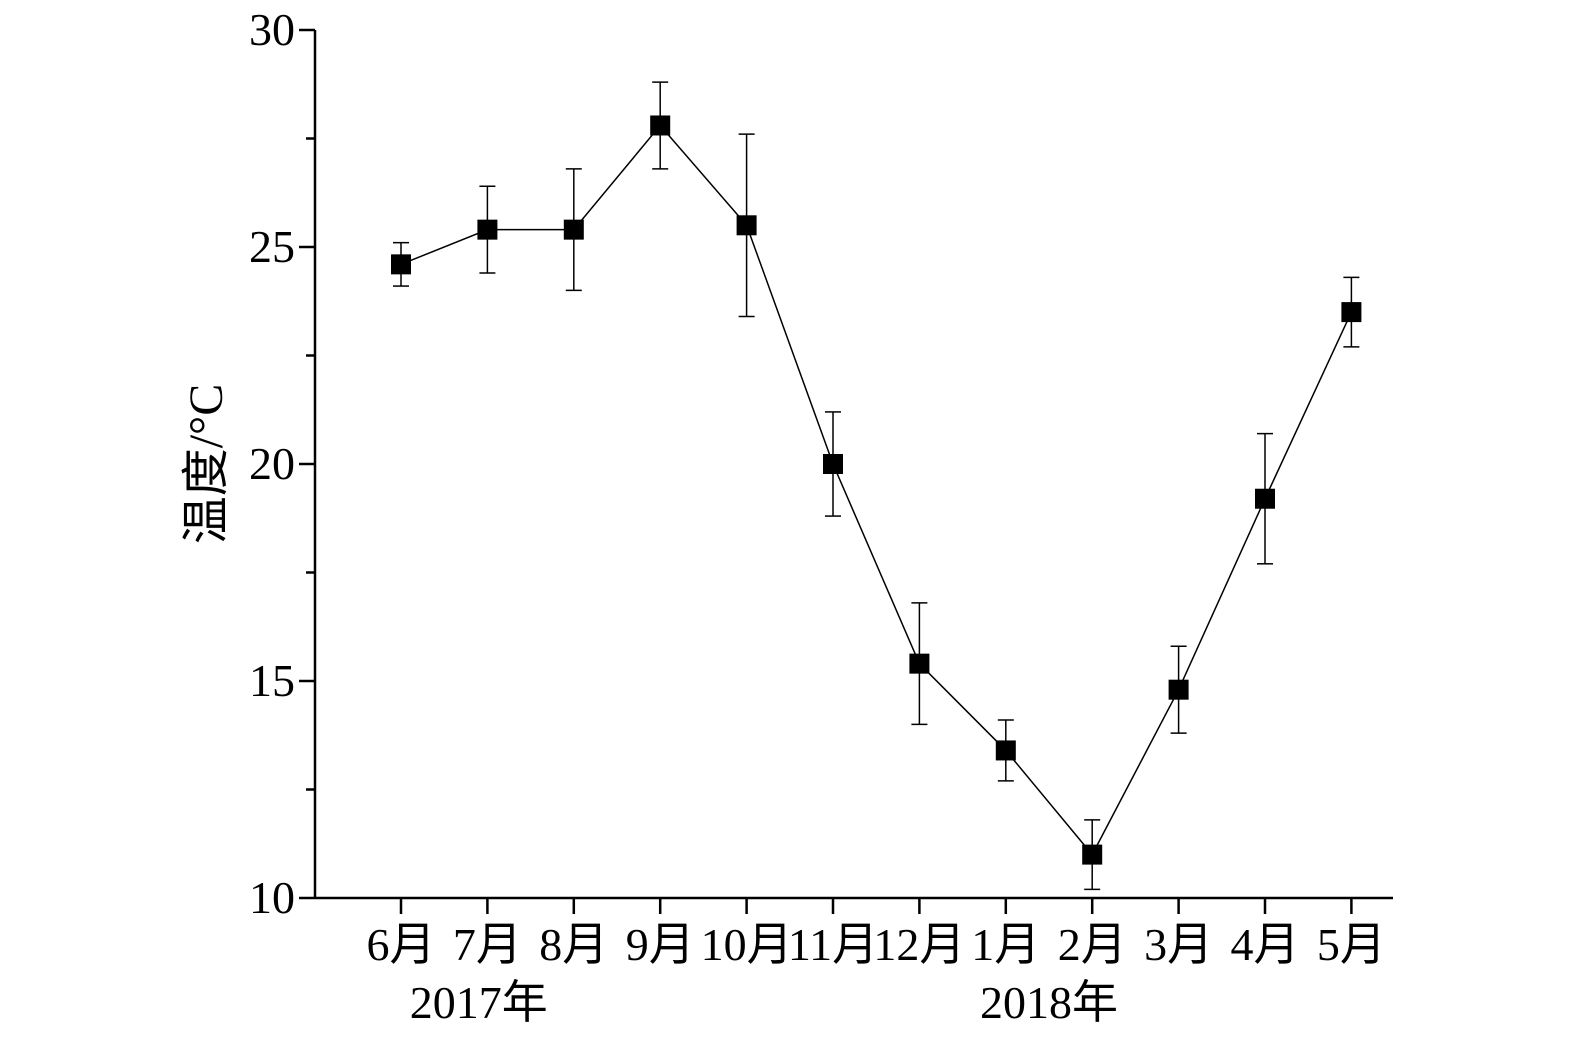 The height and width of the screenshot is (1045, 1575). What do you see at coordinates (833, 944) in the screenshot?
I see `x-tick-label: 11月` at bounding box center [833, 944].